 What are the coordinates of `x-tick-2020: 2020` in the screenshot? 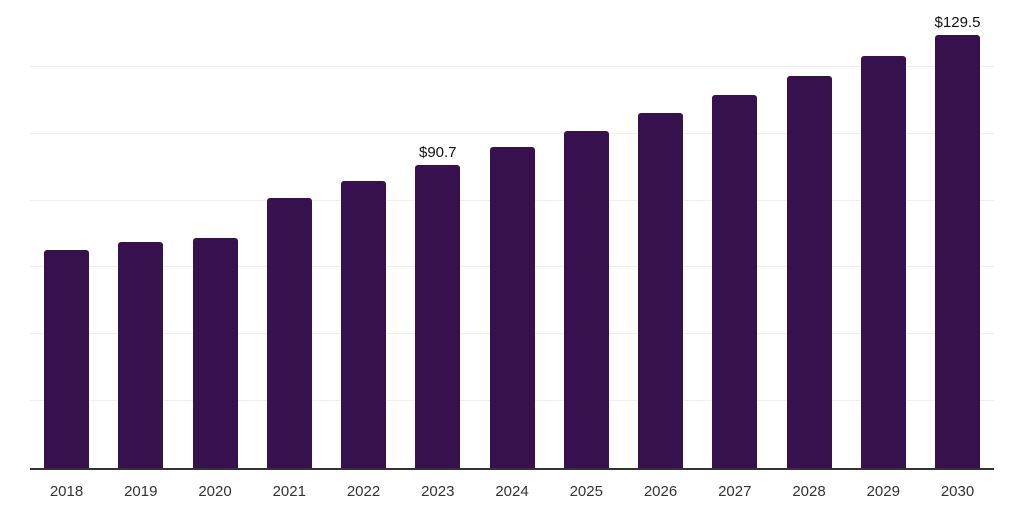 It's located at (215, 491).